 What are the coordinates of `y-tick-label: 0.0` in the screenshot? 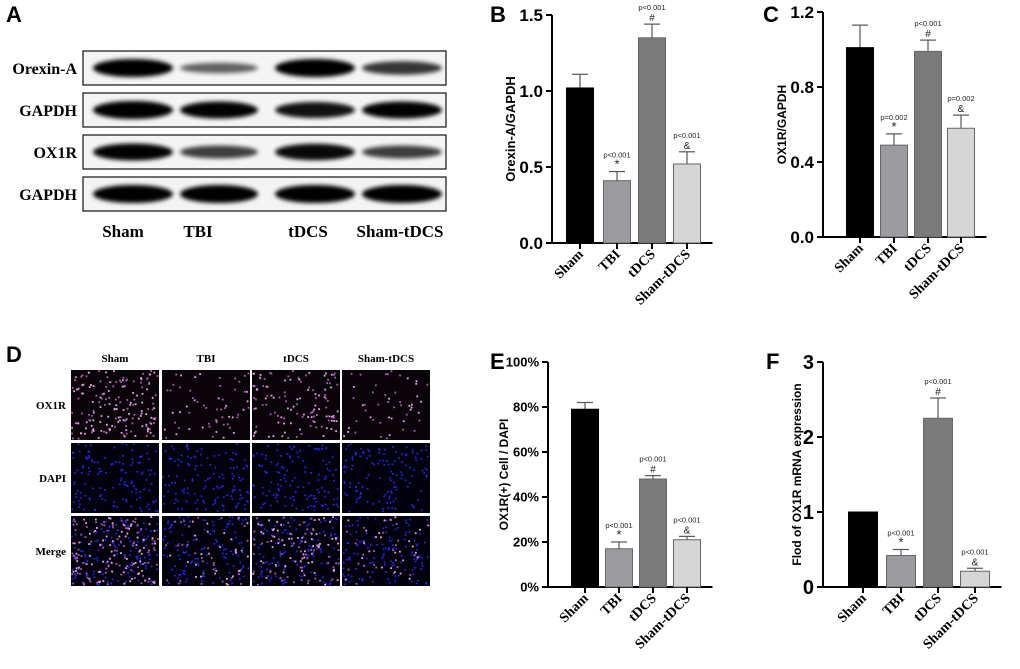 It's located at (531, 243).